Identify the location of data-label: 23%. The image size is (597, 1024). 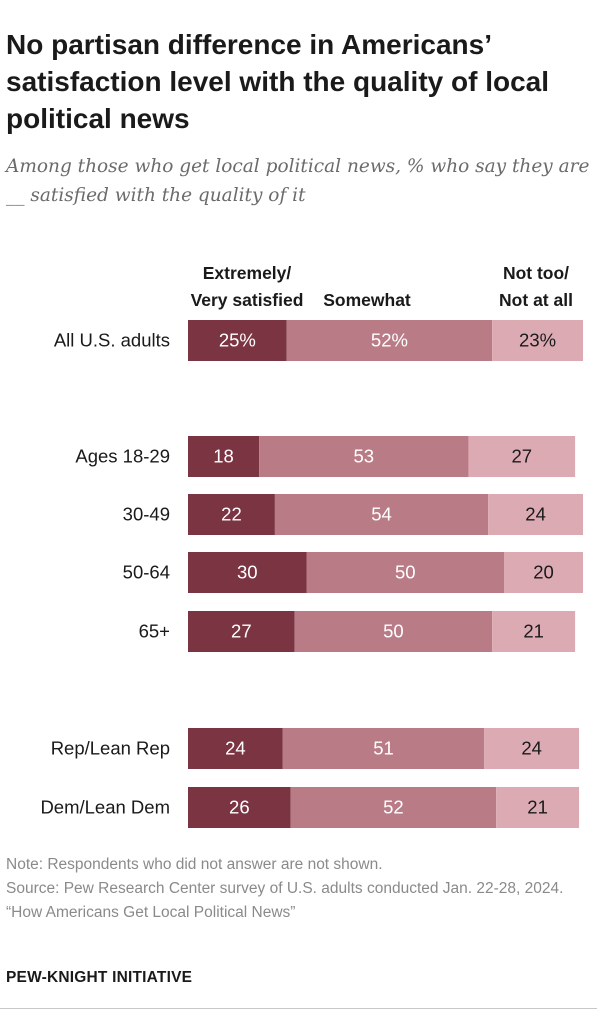
(537, 340).